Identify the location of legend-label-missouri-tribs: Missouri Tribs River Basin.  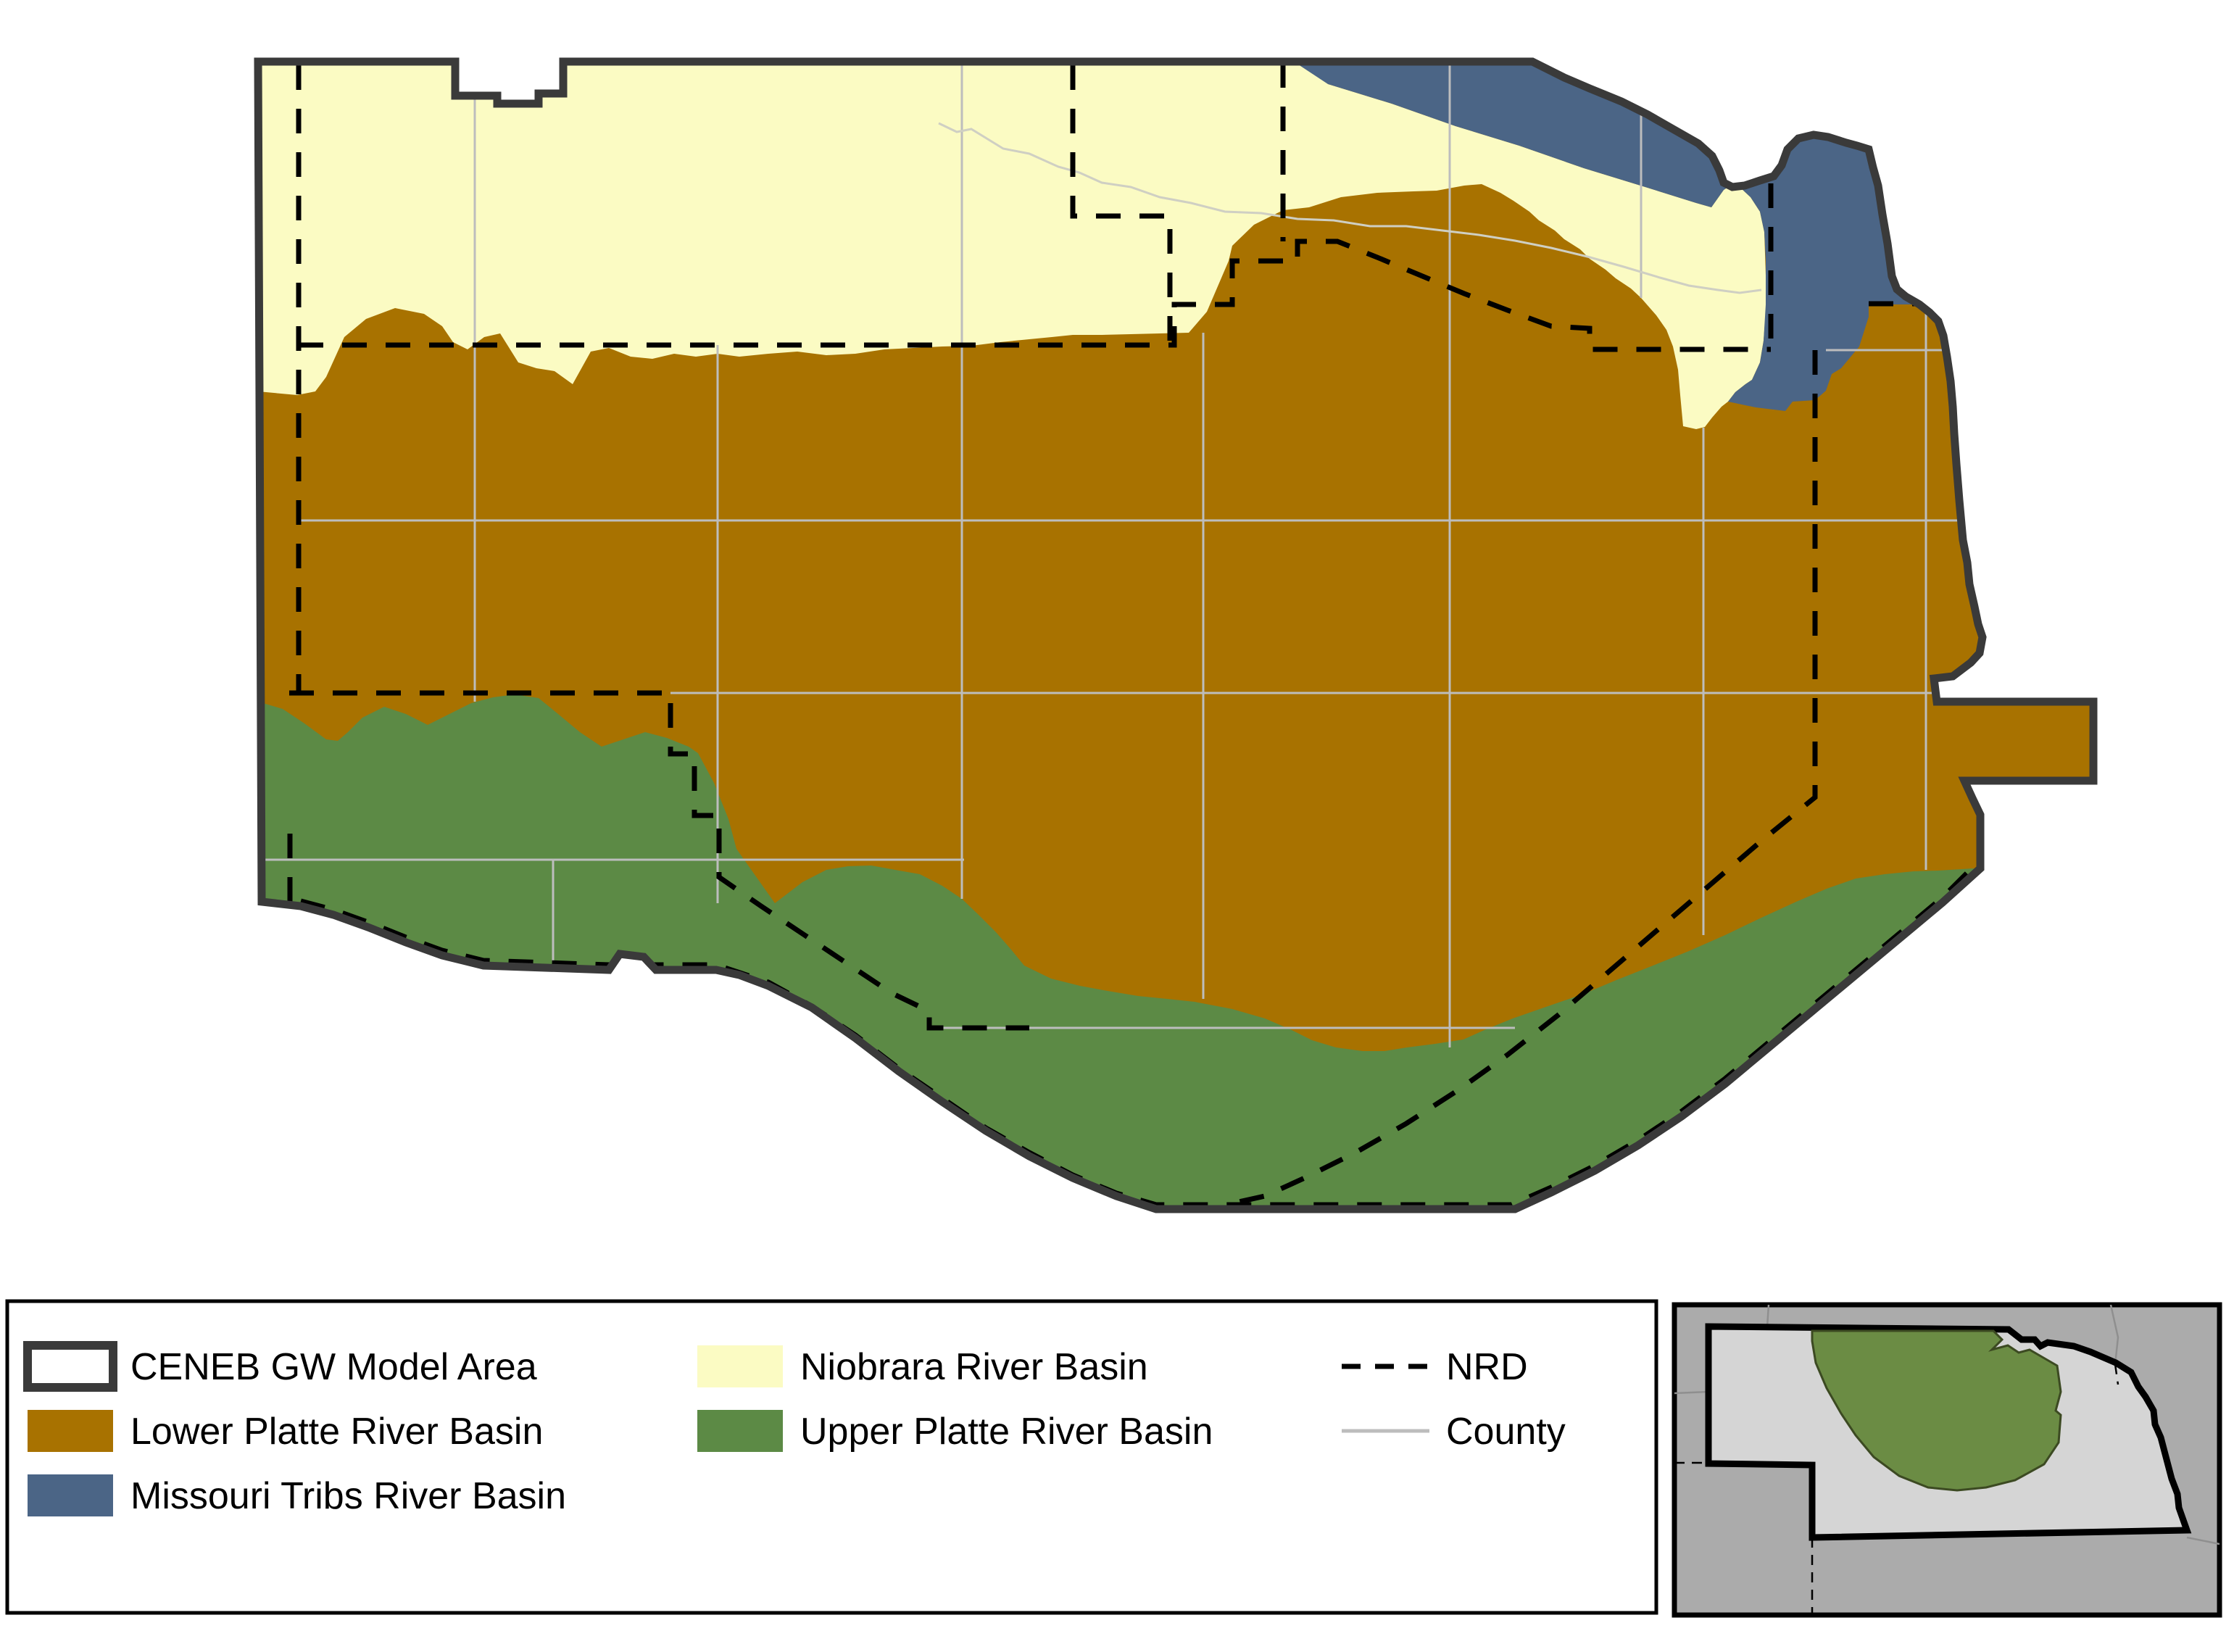
(348, 1496).